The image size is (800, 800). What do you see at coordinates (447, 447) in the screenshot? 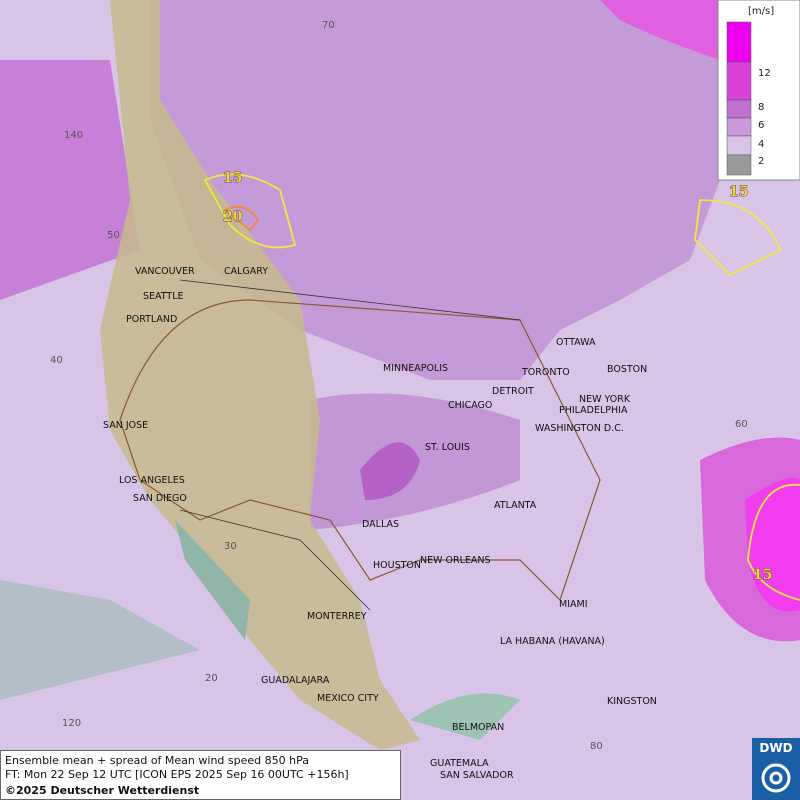
I see `city: ST. LOUIS` at bounding box center [447, 447].